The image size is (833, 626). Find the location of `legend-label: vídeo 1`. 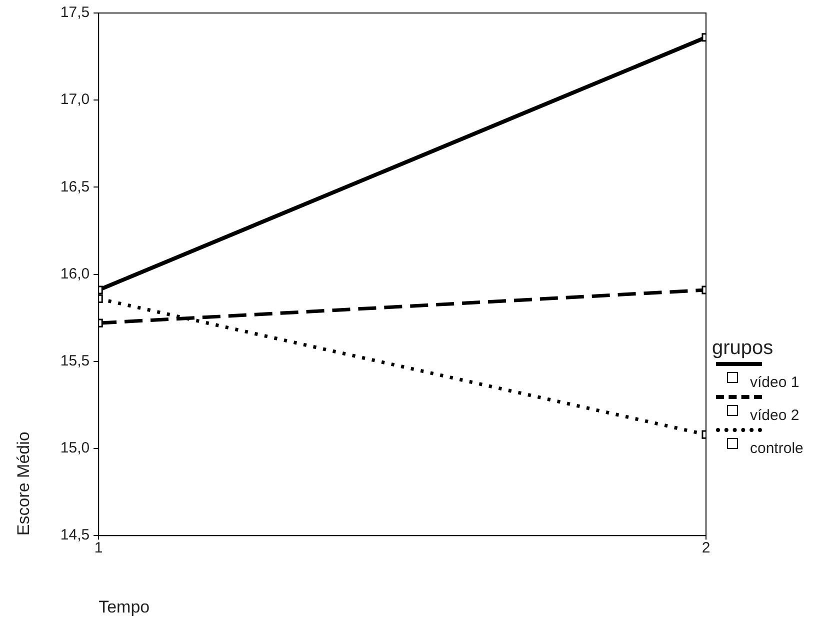

legend-label: vídeo 1 is located at coordinates (775, 382).